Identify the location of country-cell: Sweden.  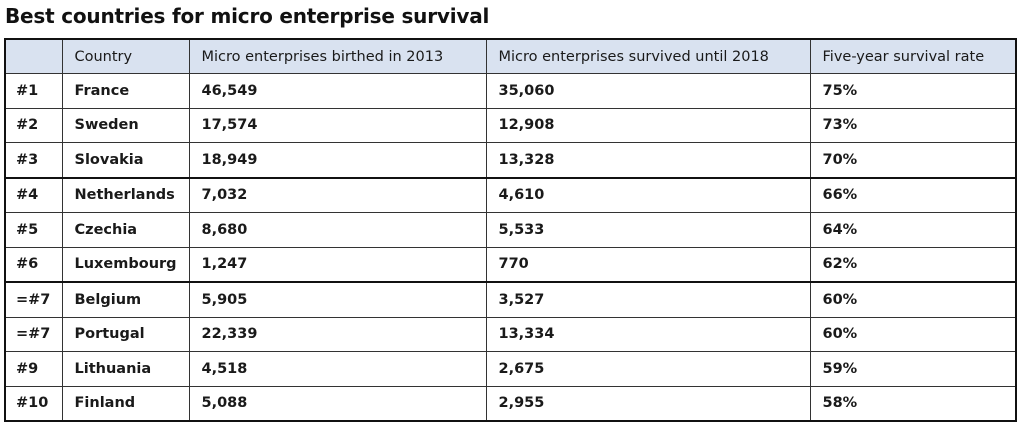
(125, 125).